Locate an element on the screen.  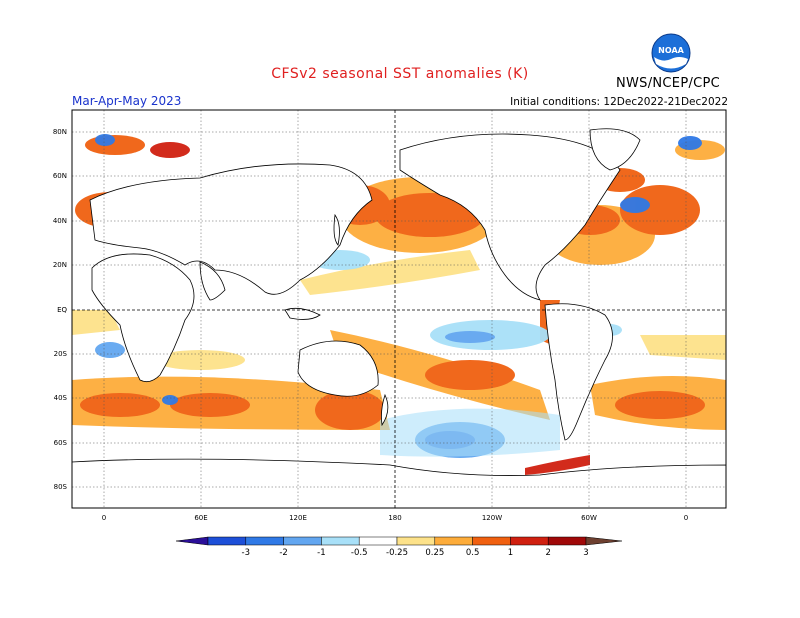
lon-label: 60E is located at coordinates (200, 518).